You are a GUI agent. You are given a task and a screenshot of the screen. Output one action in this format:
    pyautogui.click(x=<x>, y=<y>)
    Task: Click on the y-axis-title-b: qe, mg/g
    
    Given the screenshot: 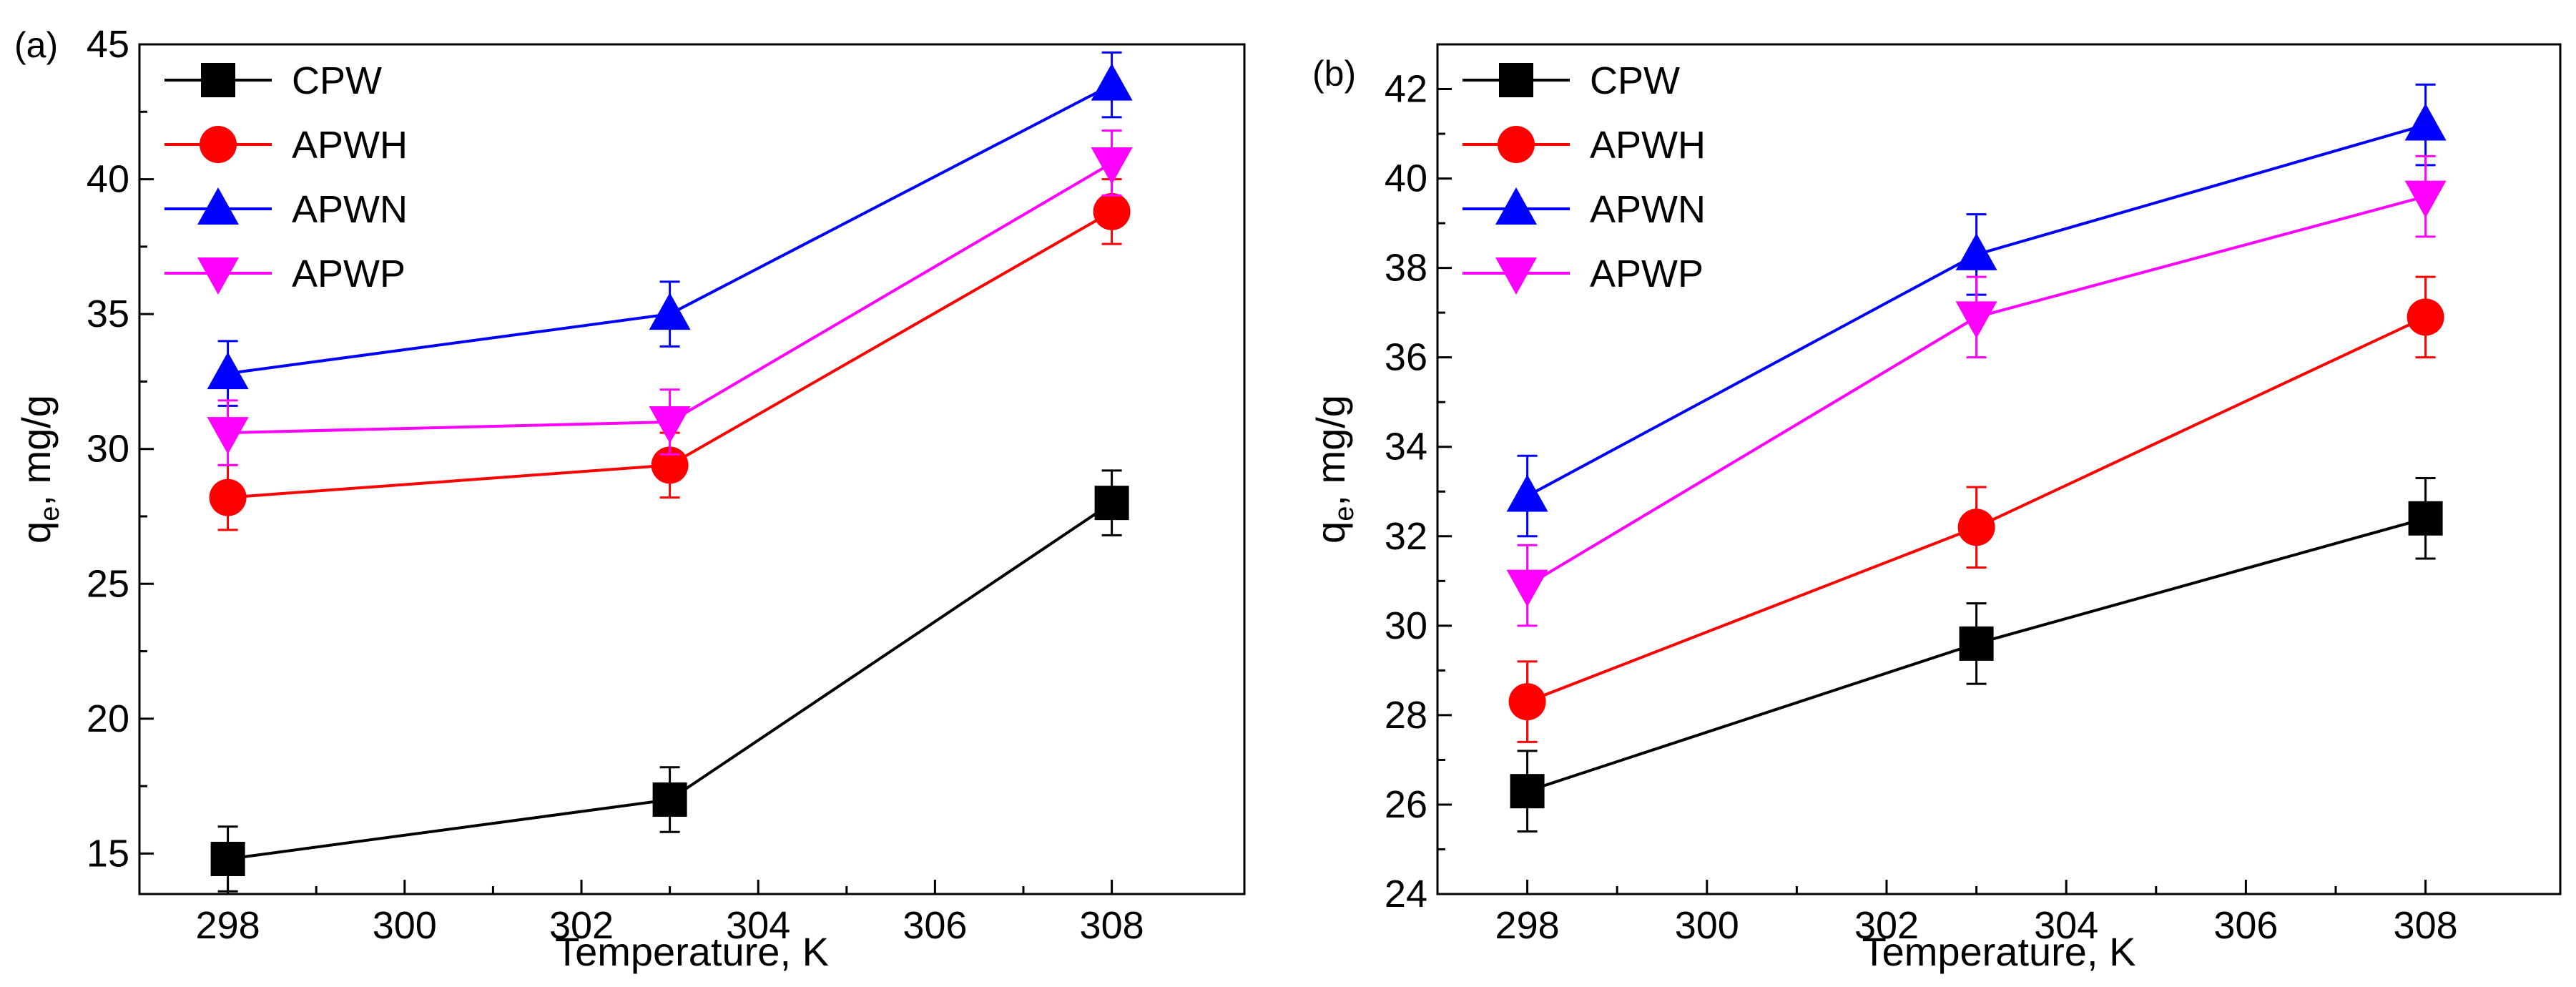 What is the action you would take?
    pyautogui.click(x=1334, y=470)
    